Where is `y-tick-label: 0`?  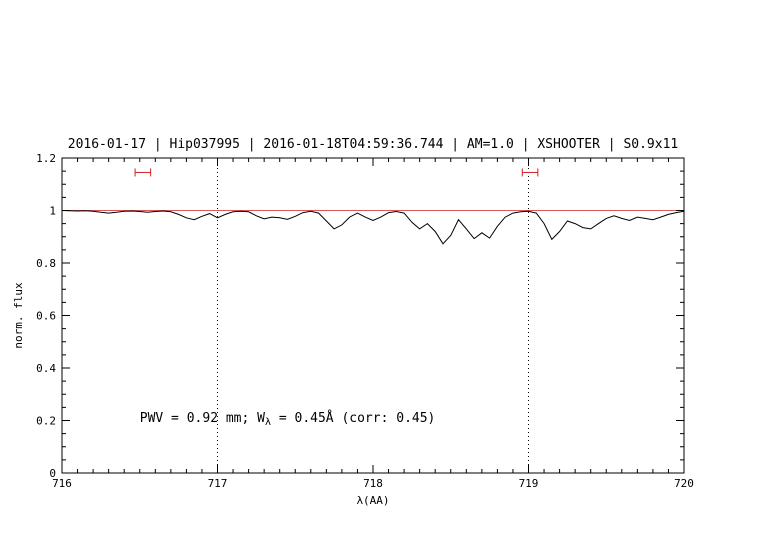
y-tick-label: 0 is located at coordinates (52, 473).